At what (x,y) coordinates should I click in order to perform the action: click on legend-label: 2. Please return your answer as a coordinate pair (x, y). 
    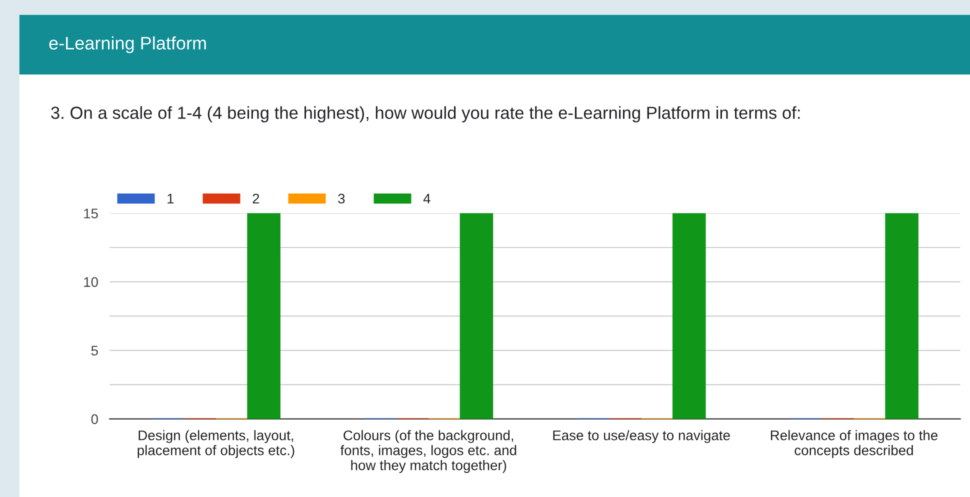
    Looking at the image, I should click on (256, 199).